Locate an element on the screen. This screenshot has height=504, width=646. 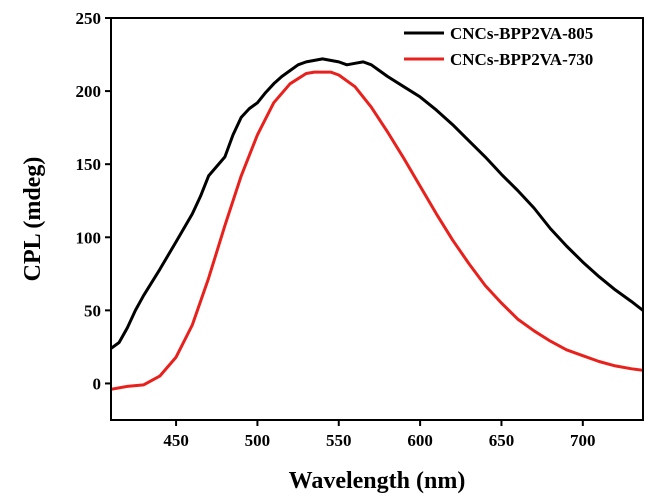
y-tick-label: 150 is located at coordinates (89, 164).